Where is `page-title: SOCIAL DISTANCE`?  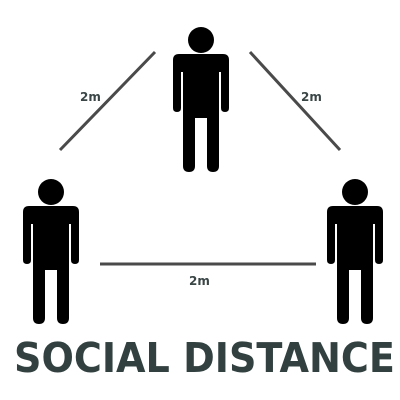 page-title: SOCIAL DISTANCE is located at coordinates (204, 358).